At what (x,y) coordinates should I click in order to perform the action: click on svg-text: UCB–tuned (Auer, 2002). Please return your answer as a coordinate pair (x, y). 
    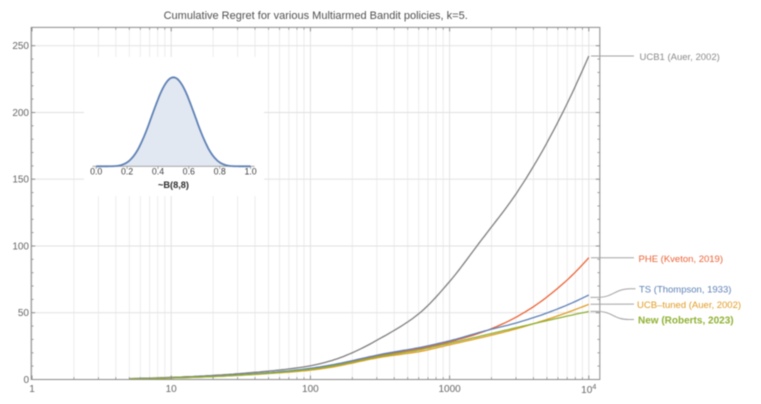
    Looking at the image, I should click on (689, 305).